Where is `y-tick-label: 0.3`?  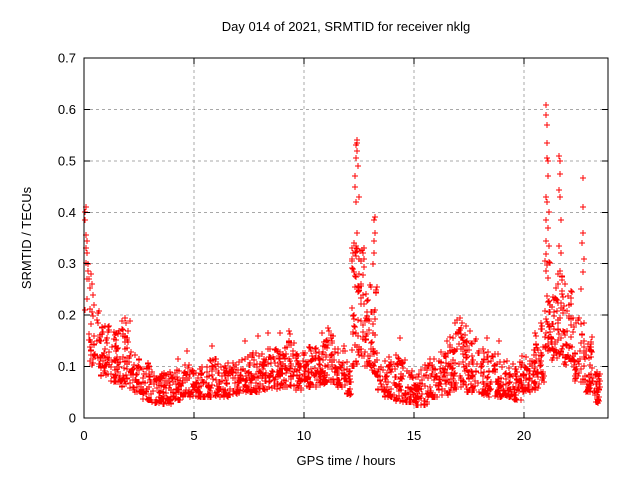
y-tick-label: 0.3 is located at coordinates (67, 263).